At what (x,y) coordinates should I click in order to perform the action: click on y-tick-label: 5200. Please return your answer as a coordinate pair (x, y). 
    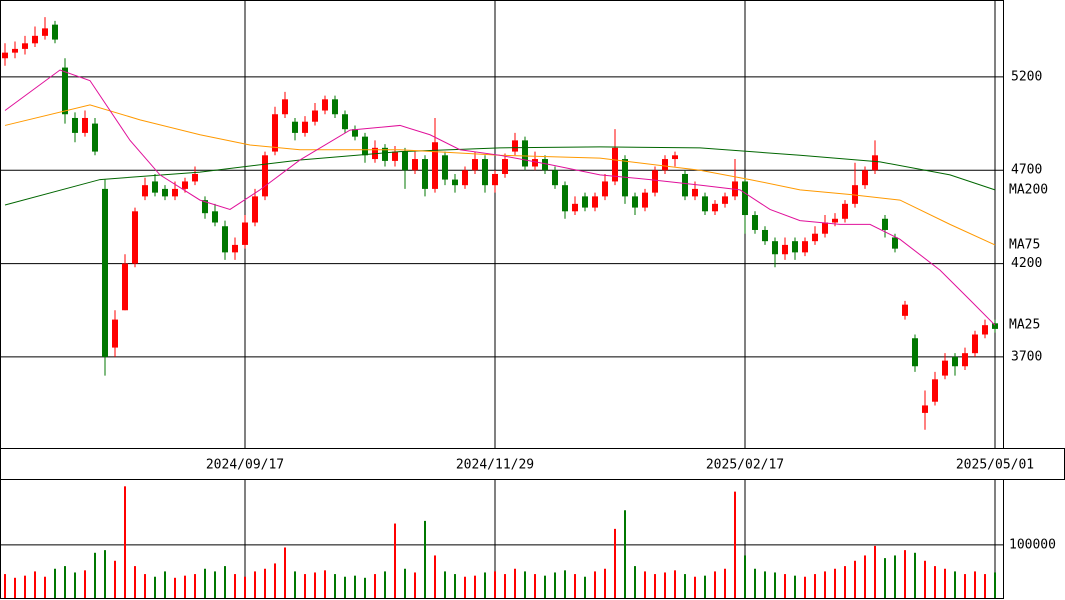
    Looking at the image, I should click on (1026, 76).